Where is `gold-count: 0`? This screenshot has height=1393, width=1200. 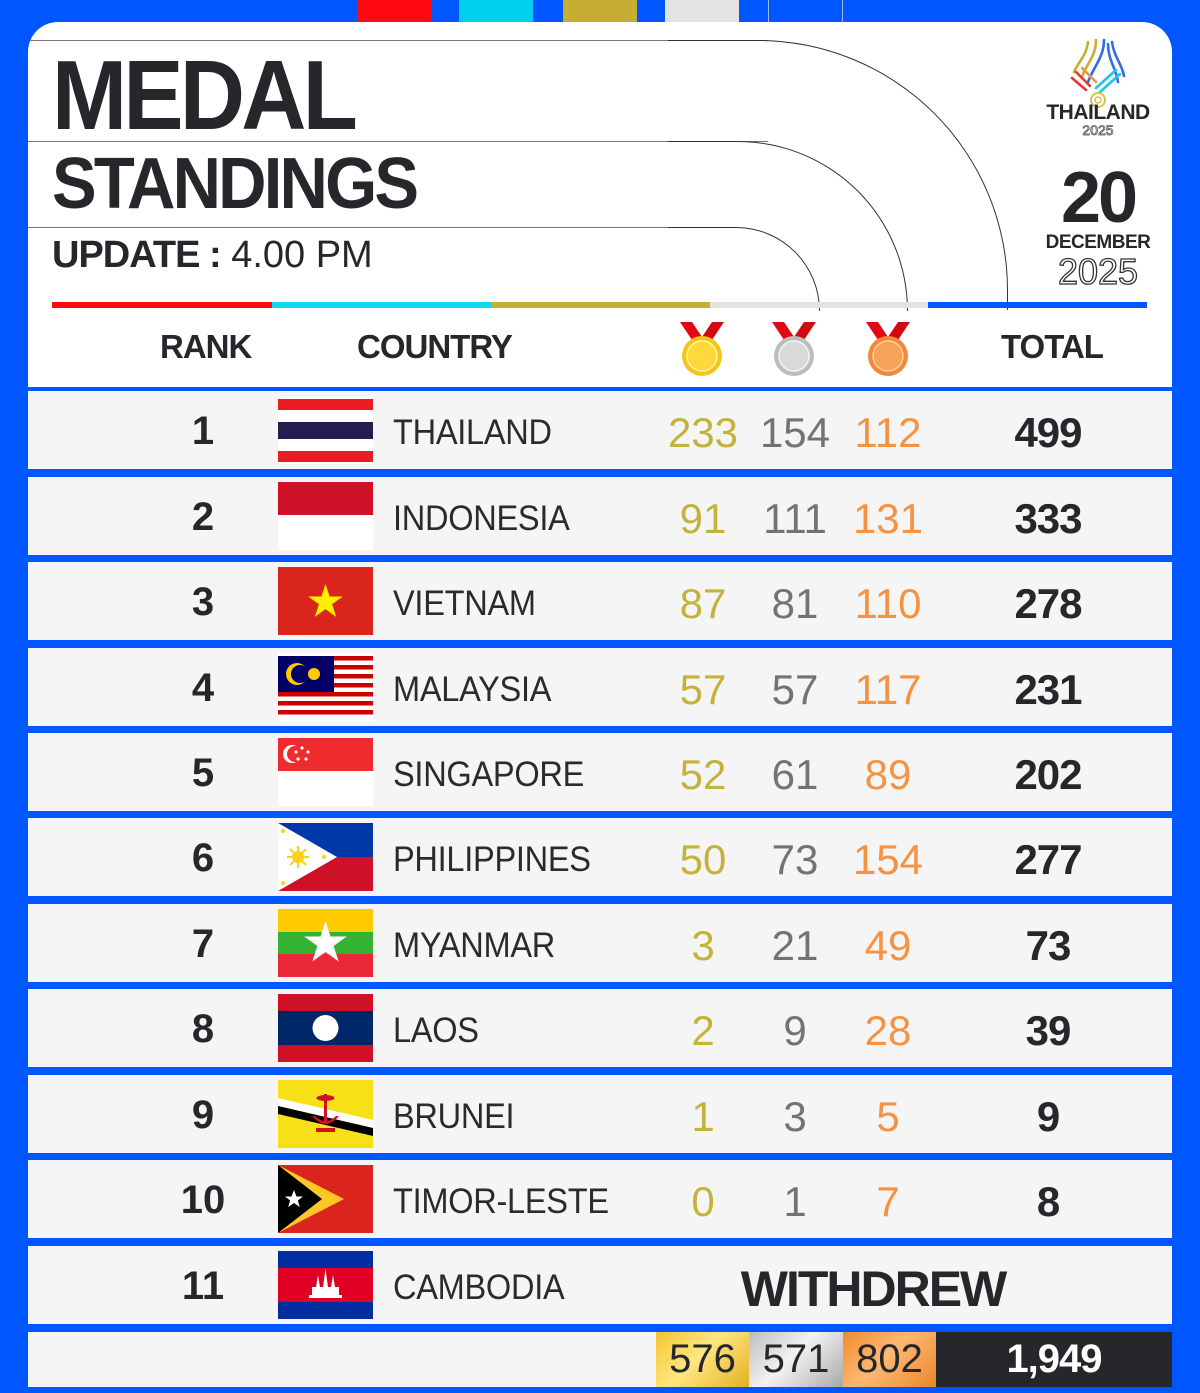
gold-count: 0 is located at coordinates (703, 1201).